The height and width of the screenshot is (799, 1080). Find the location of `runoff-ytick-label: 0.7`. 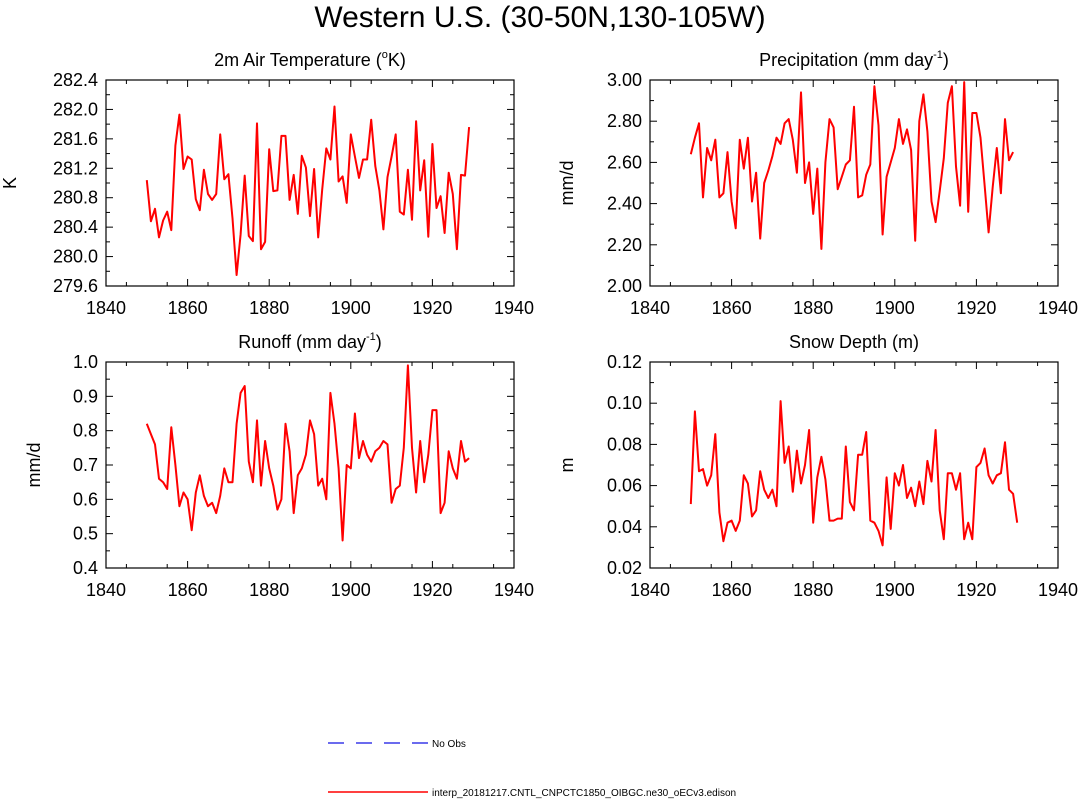

runoff-ytick-label: 0.7 is located at coordinates (85, 465).